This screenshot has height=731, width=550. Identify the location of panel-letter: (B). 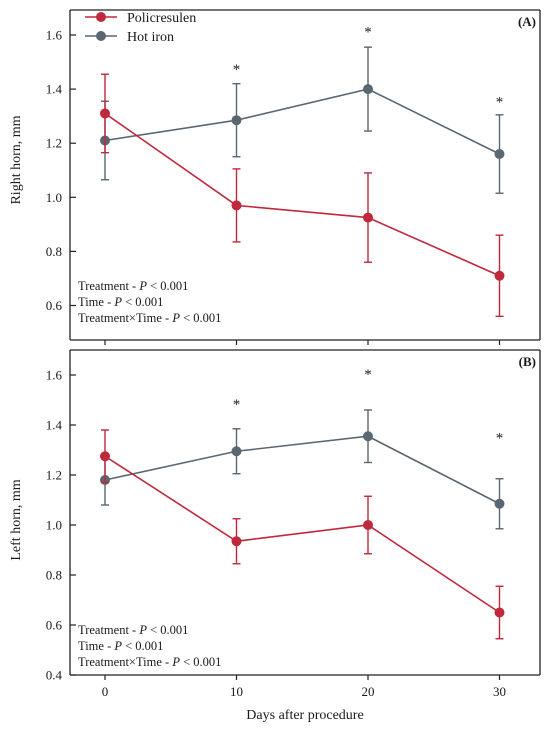
(527, 361).